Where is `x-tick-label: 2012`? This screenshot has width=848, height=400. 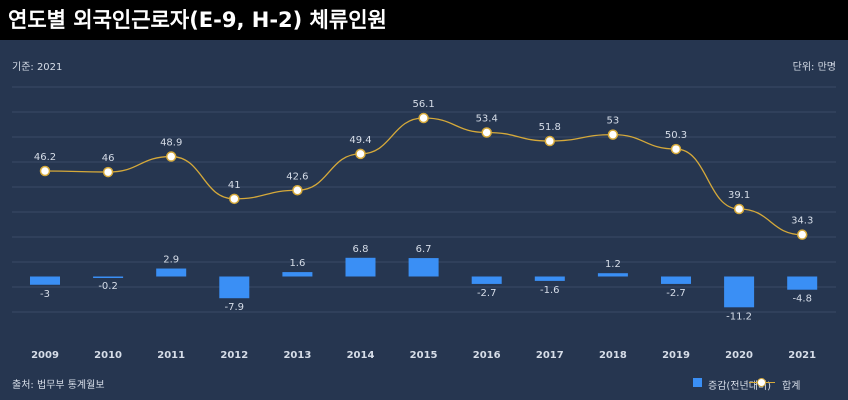 x-tick-label: 2012 is located at coordinates (234, 355).